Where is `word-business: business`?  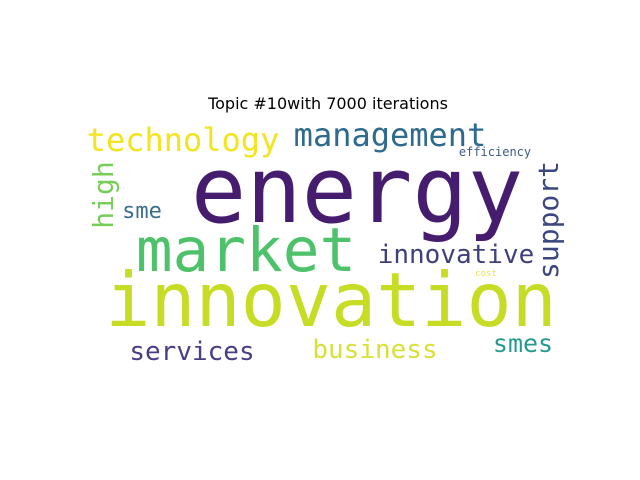
word-business: business is located at coordinates (374, 350).